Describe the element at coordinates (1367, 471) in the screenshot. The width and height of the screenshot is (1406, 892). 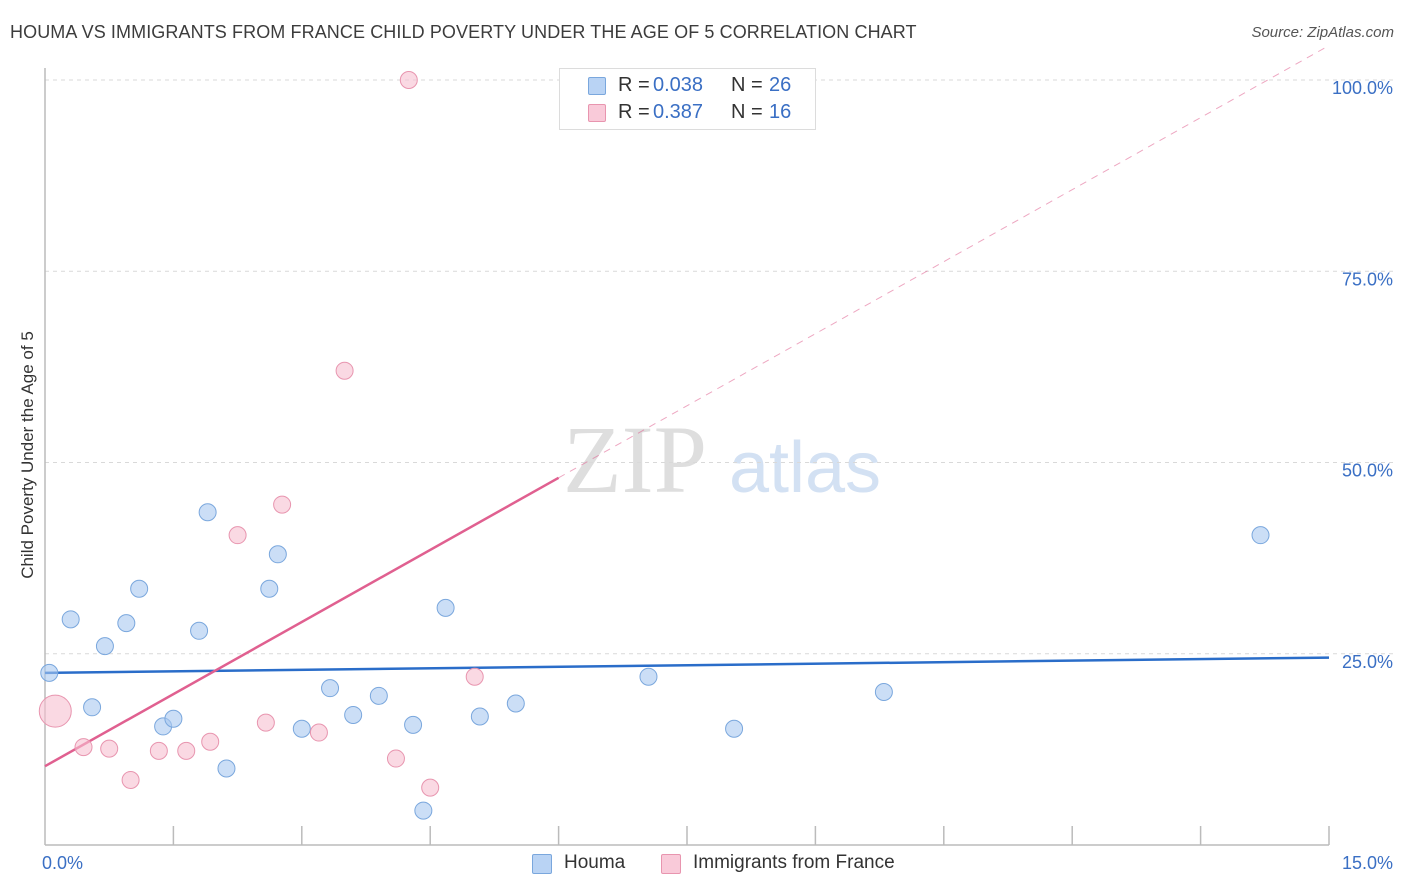
I see `y-tick-label-50: 50.0%` at that location.